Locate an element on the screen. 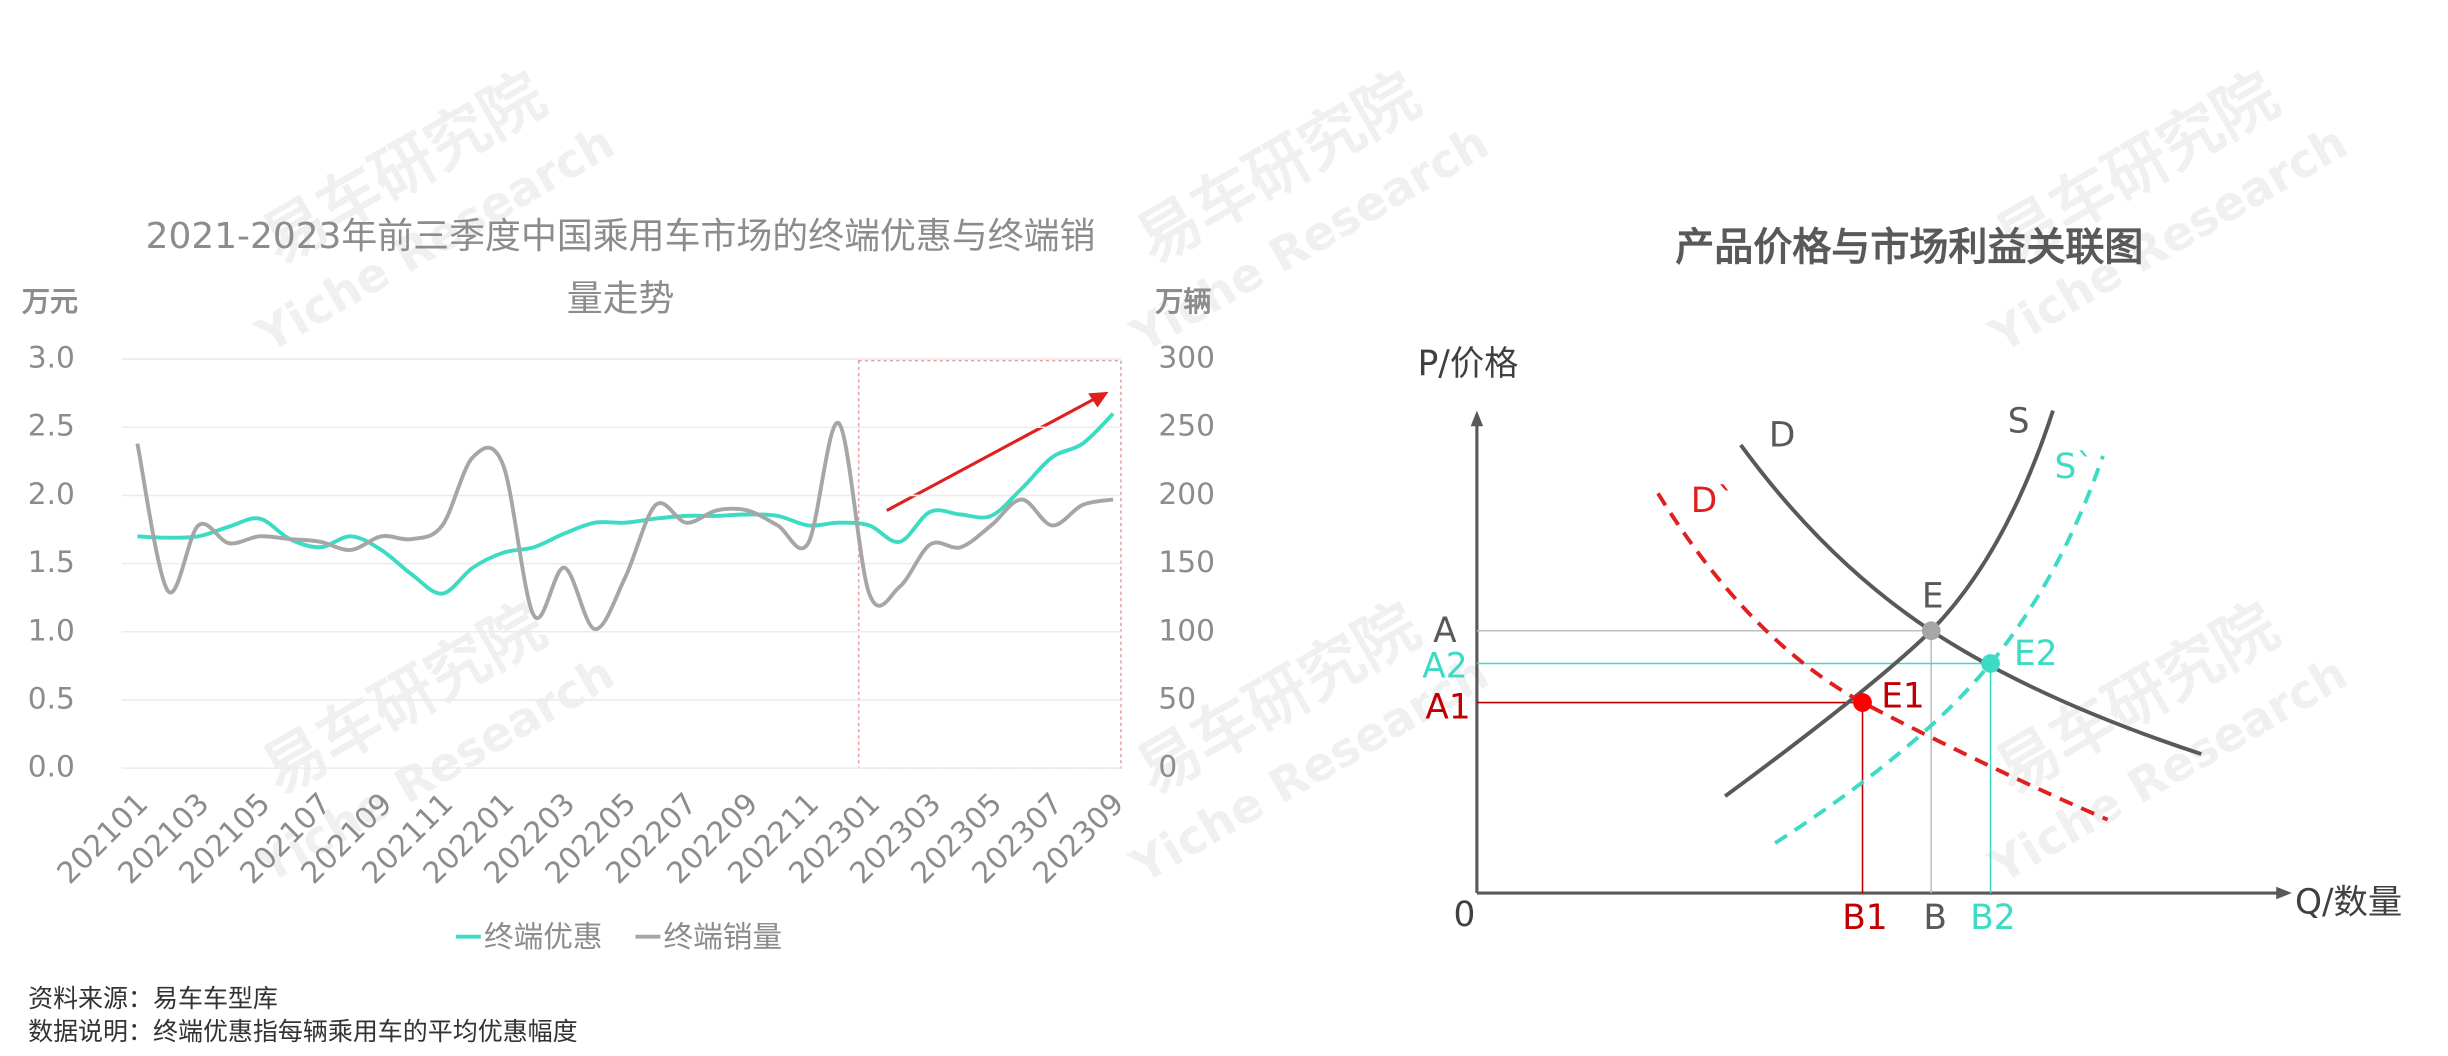 The image size is (2448, 1056). y2-tick-label: 100 is located at coordinates (1186, 629).